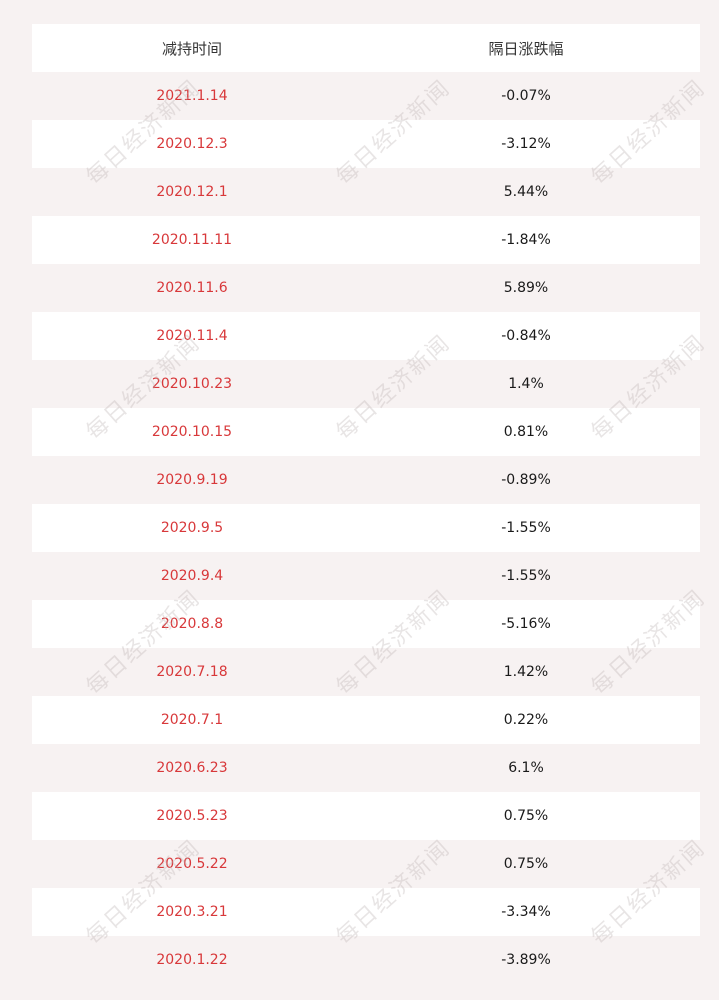 Image resolution: width=719 pixels, height=1000 pixels. What do you see at coordinates (526, 480) in the screenshot?
I see `row-change: -0.89%` at bounding box center [526, 480].